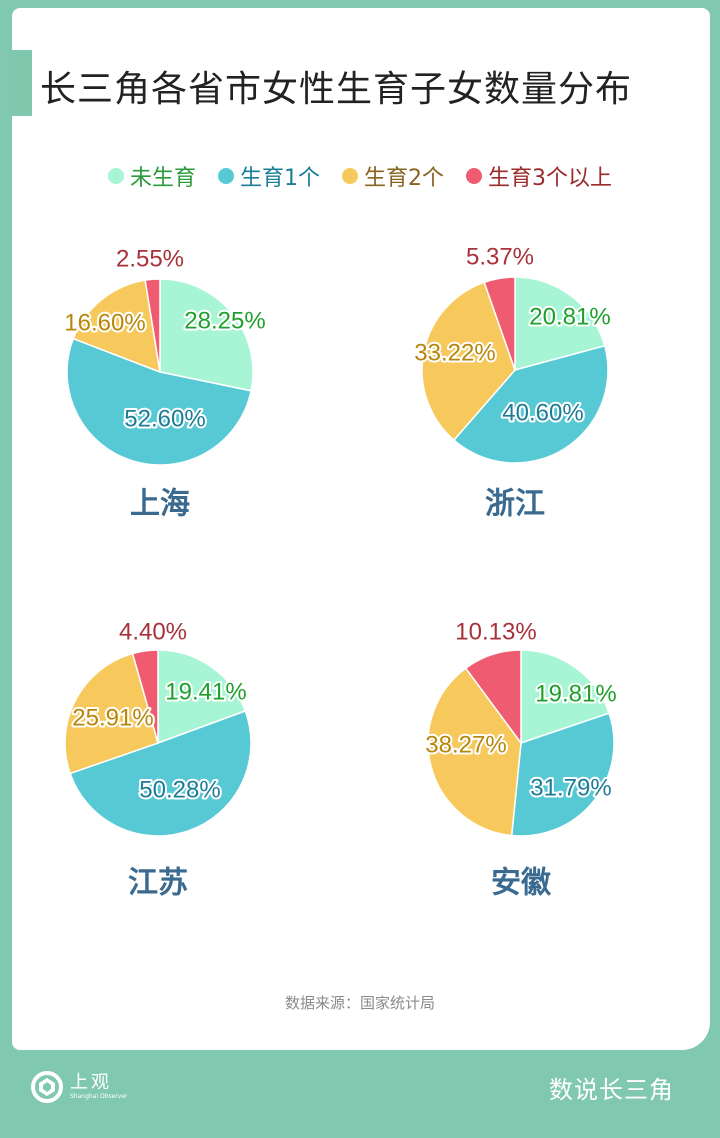 This screenshot has width=720, height=1138. Describe the element at coordinates (160, 504) in the screenshot. I see `province-name: 上海` at that location.